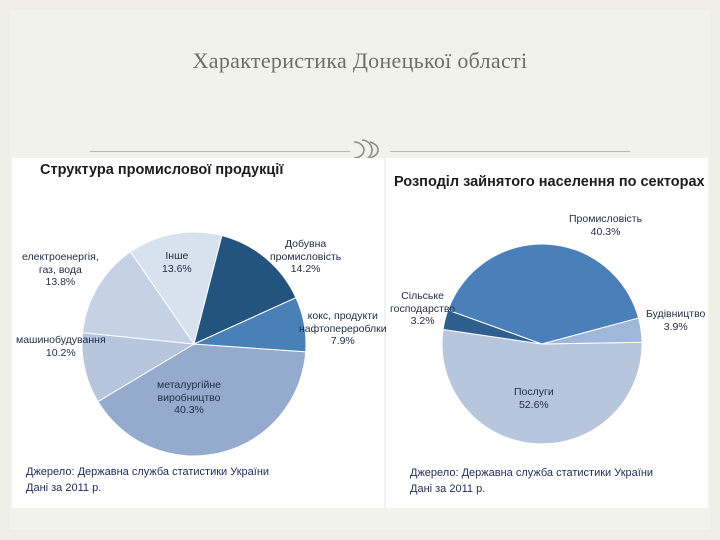 The width and height of the screenshot is (720, 540). I want to click on employment-pie-chart, so click(542, 344).